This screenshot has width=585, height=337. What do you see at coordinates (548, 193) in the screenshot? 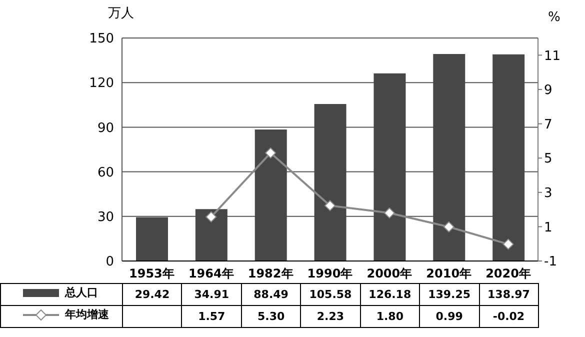
I see `y2-tick-label: 3` at bounding box center [548, 193].